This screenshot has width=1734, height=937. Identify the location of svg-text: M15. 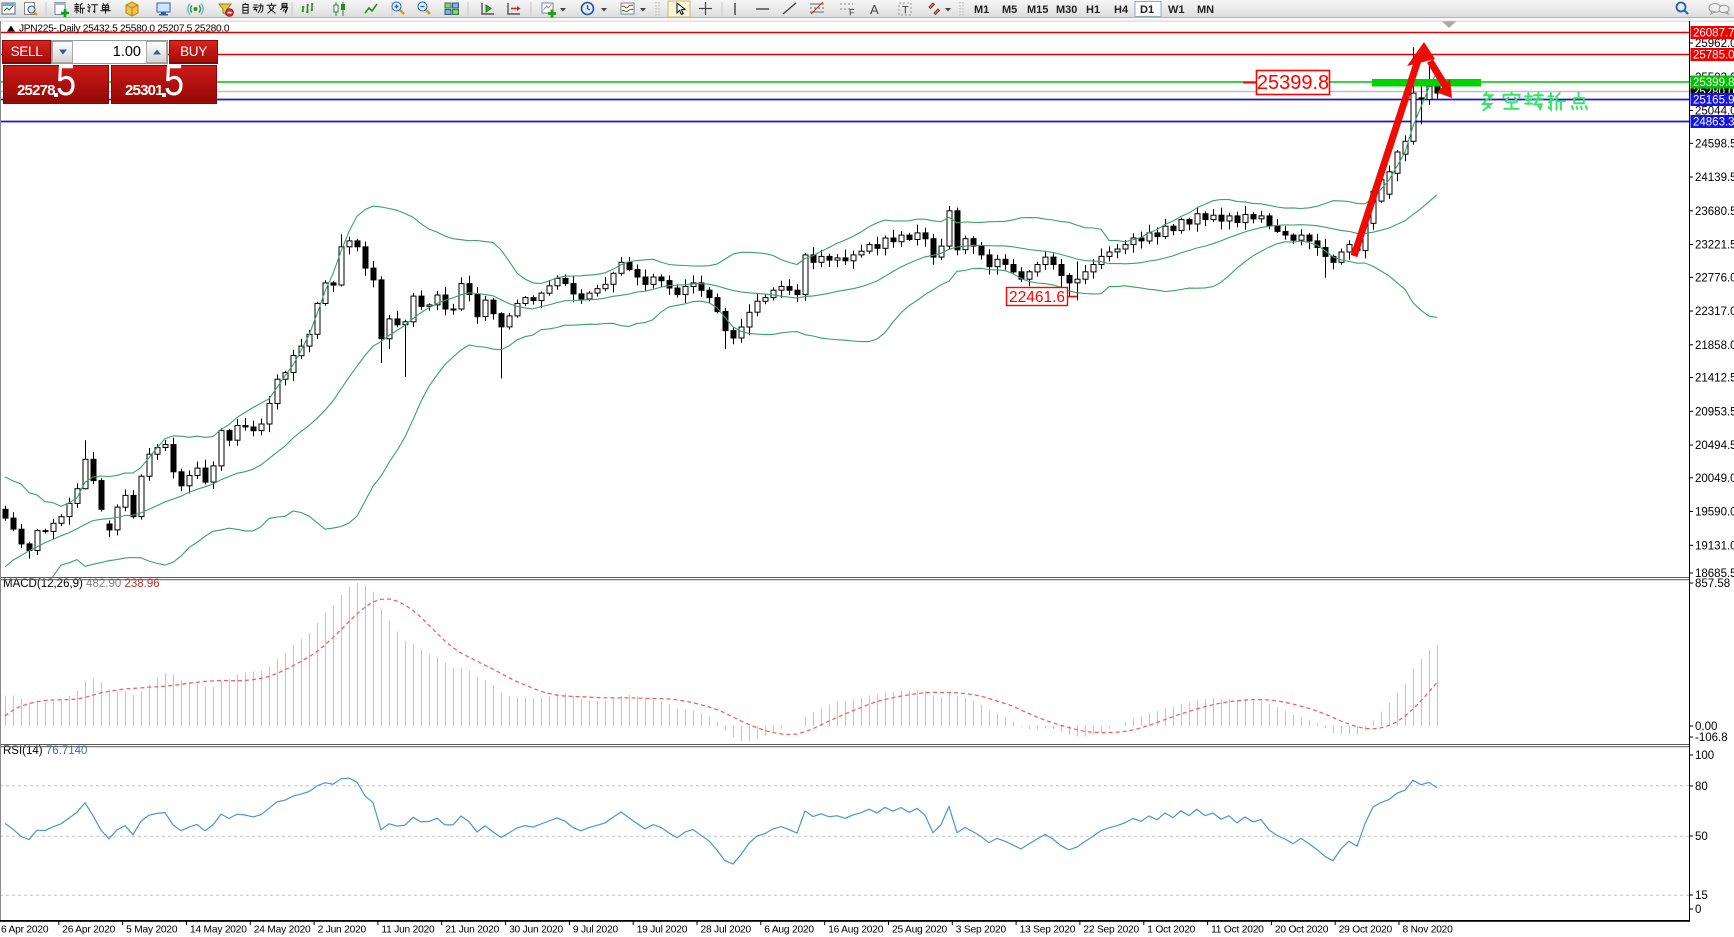
(1037, 10).